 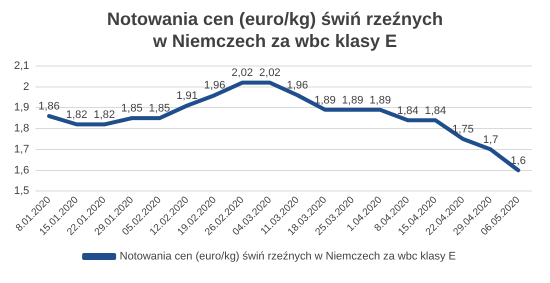 What do you see at coordinates (275, 30) in the screenshot?
I see `chart-title: Notowania cen (euro/kg) świń rzeźnych w Niemczech za wbc klasy E` at bounding box center [275, 30].